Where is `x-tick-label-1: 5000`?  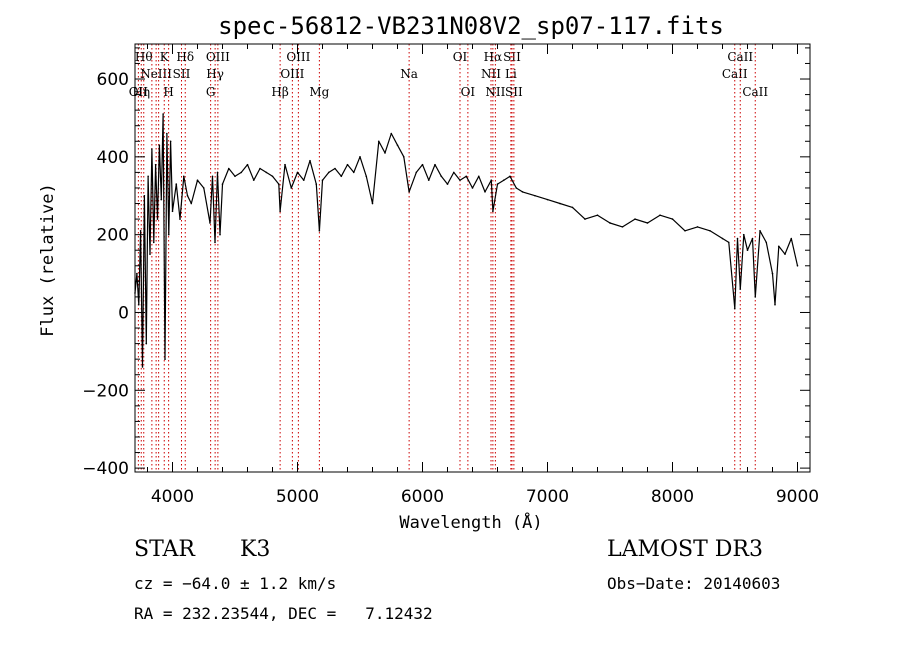
x-tick-label-1: 5000 is located at coordinates (297, 497).